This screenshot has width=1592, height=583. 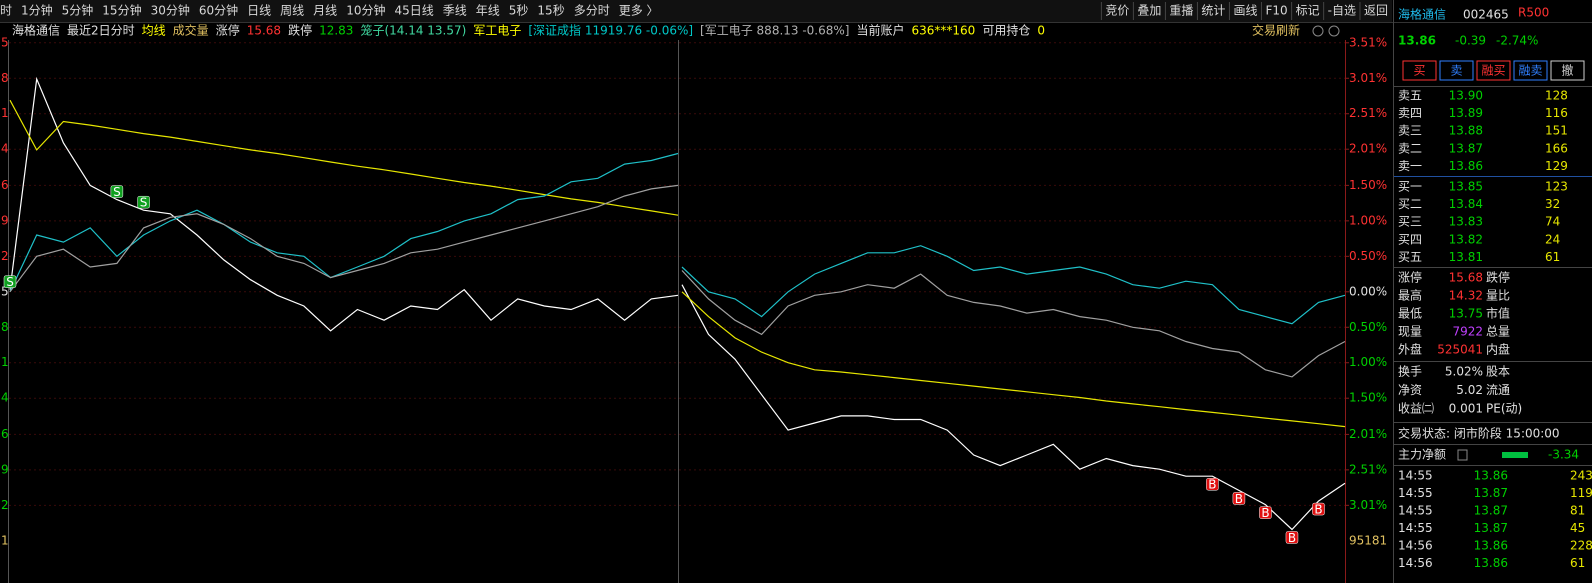 I want to click on y-tick-label: 2.01%, so click(x=1368, y=434).